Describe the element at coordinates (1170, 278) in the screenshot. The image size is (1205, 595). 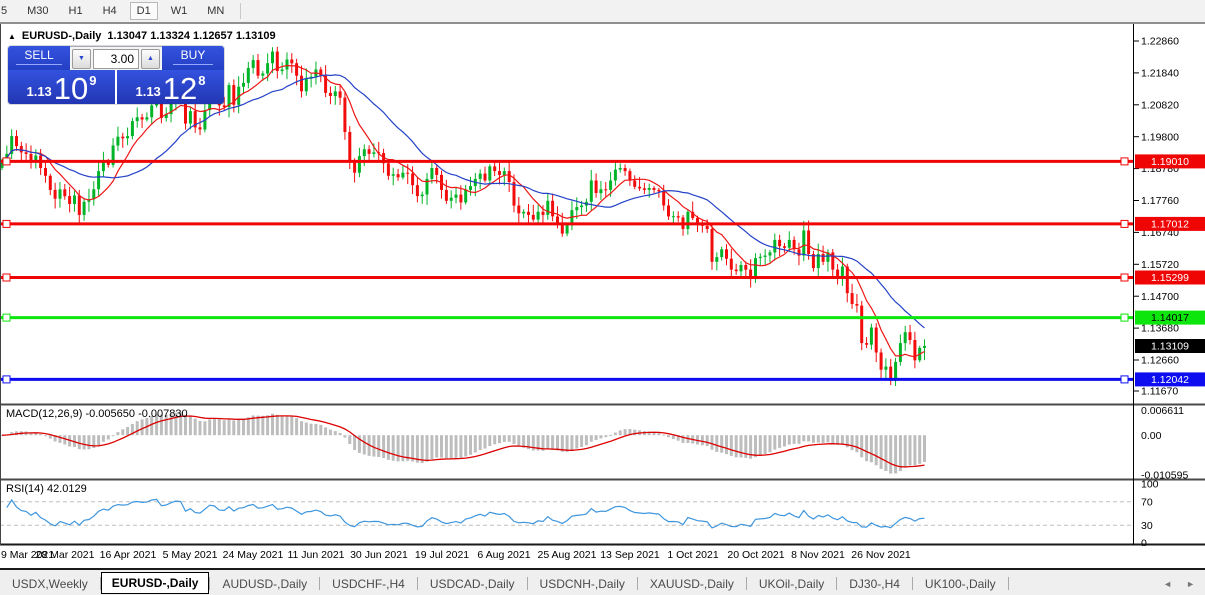
I see `svg-text: 1.15299` at that location.